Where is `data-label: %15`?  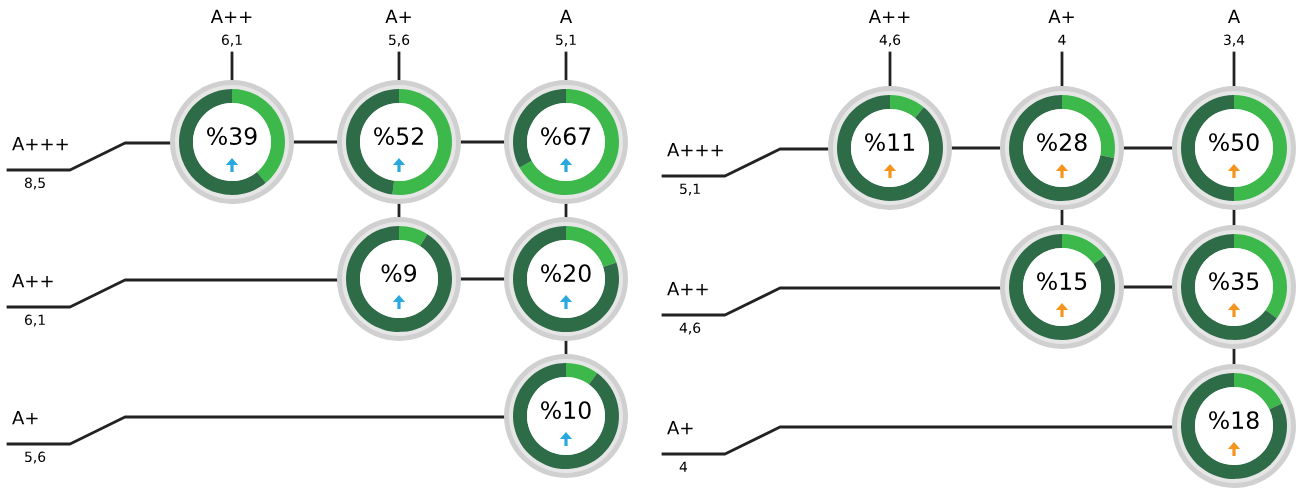
data-label: %15 is located at coordinates (1062, 281).